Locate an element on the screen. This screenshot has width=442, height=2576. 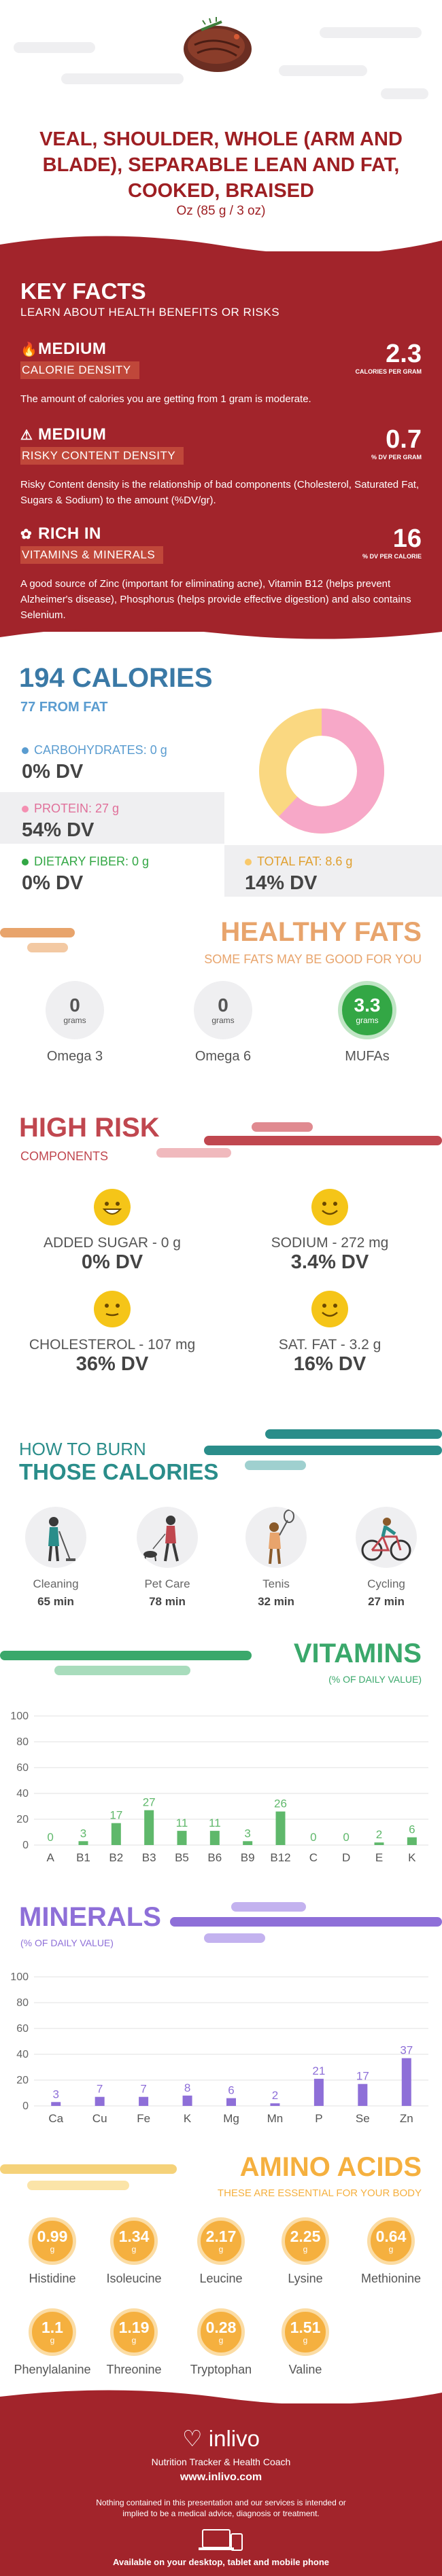
footer-url-link: www.inlivo.com is located at coordinates (221, 2477).